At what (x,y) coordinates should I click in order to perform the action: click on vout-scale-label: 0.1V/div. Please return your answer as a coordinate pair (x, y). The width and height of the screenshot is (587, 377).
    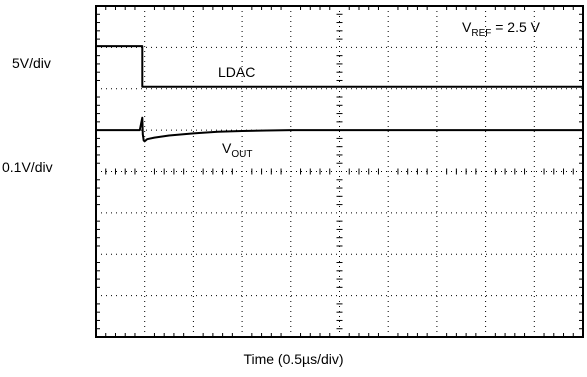
    Looking at the image, I should click on (27, 167).